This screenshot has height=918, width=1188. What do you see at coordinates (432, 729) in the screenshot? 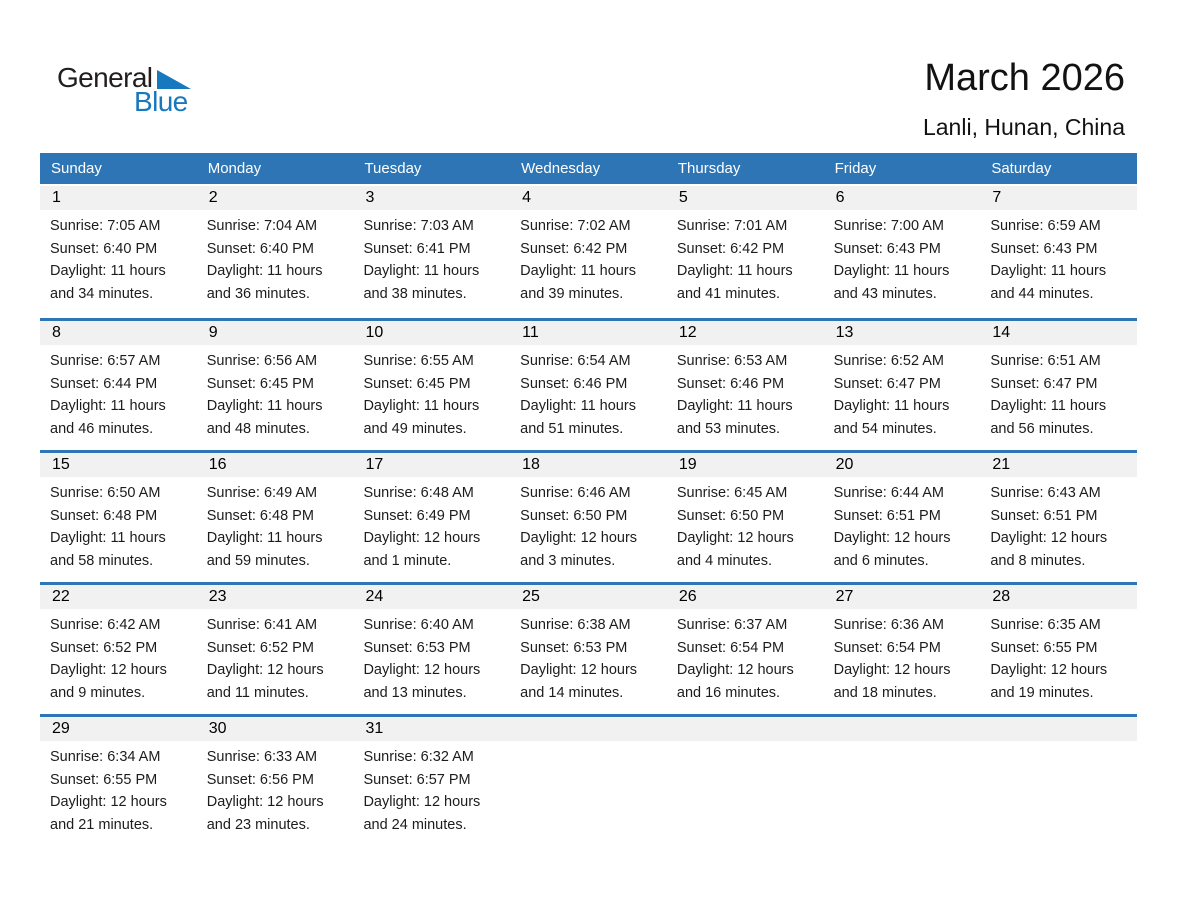
I see `day-number: 31` at bounding box center [432, 729].